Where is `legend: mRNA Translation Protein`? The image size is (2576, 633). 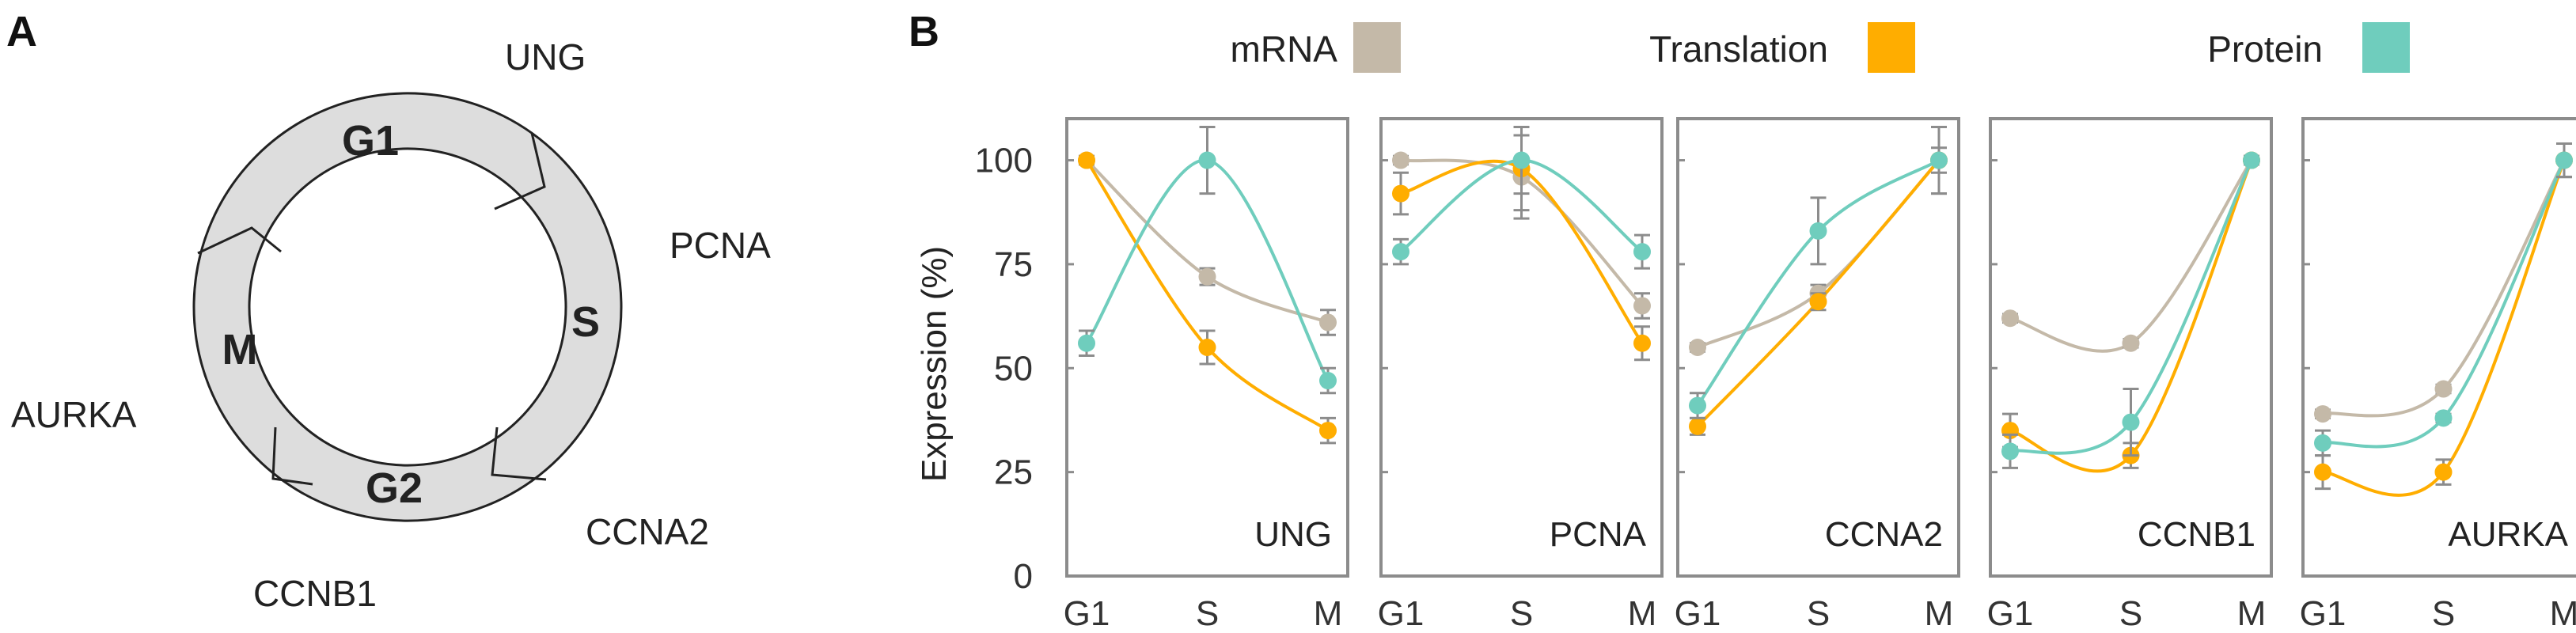
legend: mRNA Translation Protein is located at coordinates (1820, 47).